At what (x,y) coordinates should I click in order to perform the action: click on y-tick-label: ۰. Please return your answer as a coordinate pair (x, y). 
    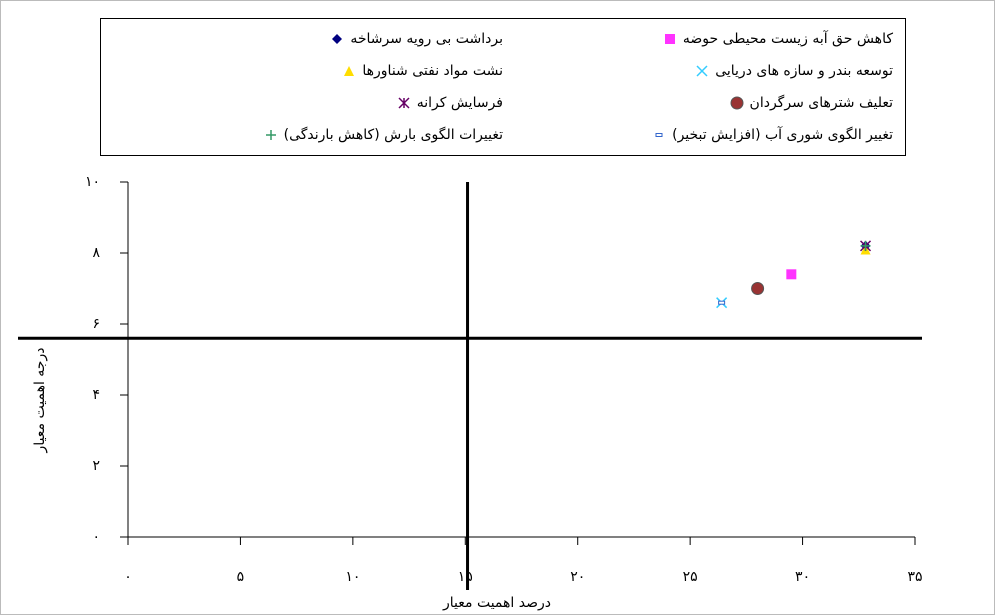
    Looking at the image, I should click on (96, 537).